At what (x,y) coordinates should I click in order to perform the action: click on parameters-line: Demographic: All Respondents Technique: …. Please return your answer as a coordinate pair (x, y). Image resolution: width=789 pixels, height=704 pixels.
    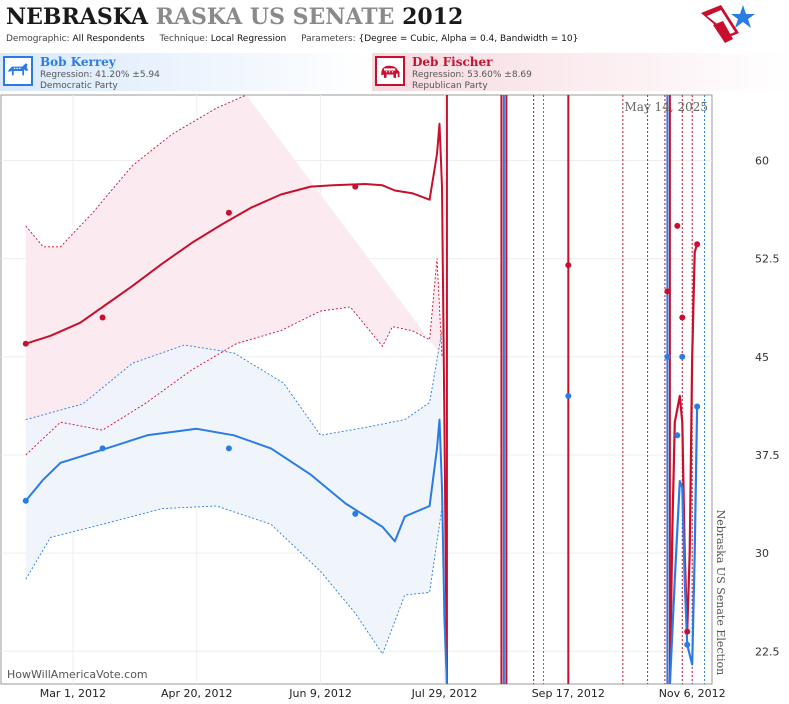
    Looking at the image, I should click on (298, 39).